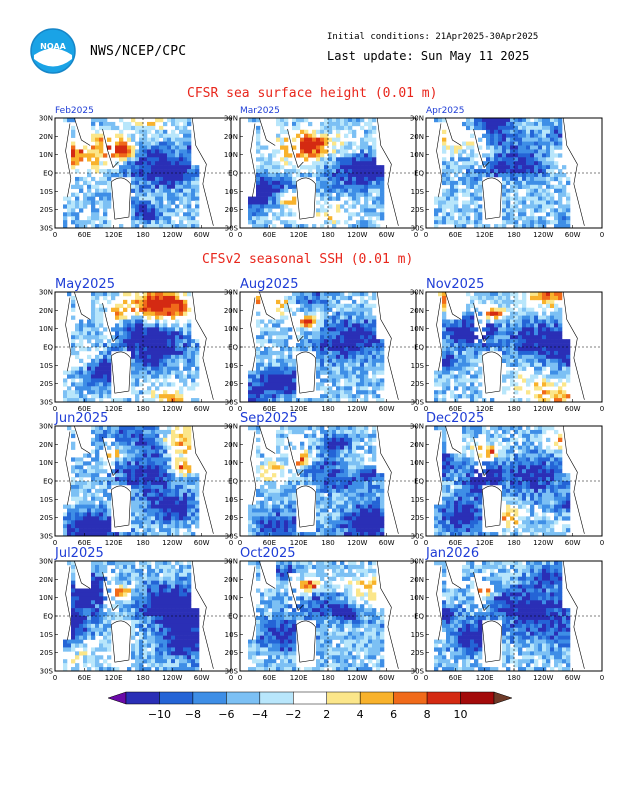 The height and width of the screenshot is (800, 618). Describe the element at coordinates (269, 284) in the screenshot. I see `panel-label-aug2025: Aug2025` at that location.